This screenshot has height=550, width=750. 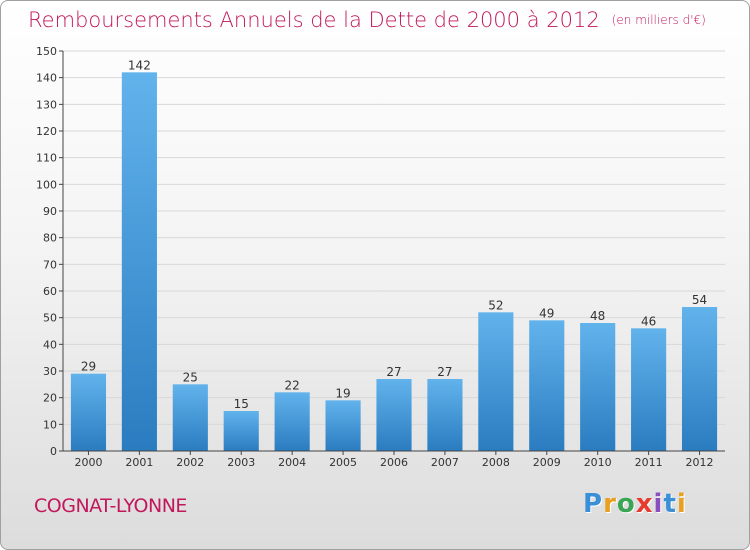 I want to click on x-tick-label: 2007, so click(x=445, y=462).